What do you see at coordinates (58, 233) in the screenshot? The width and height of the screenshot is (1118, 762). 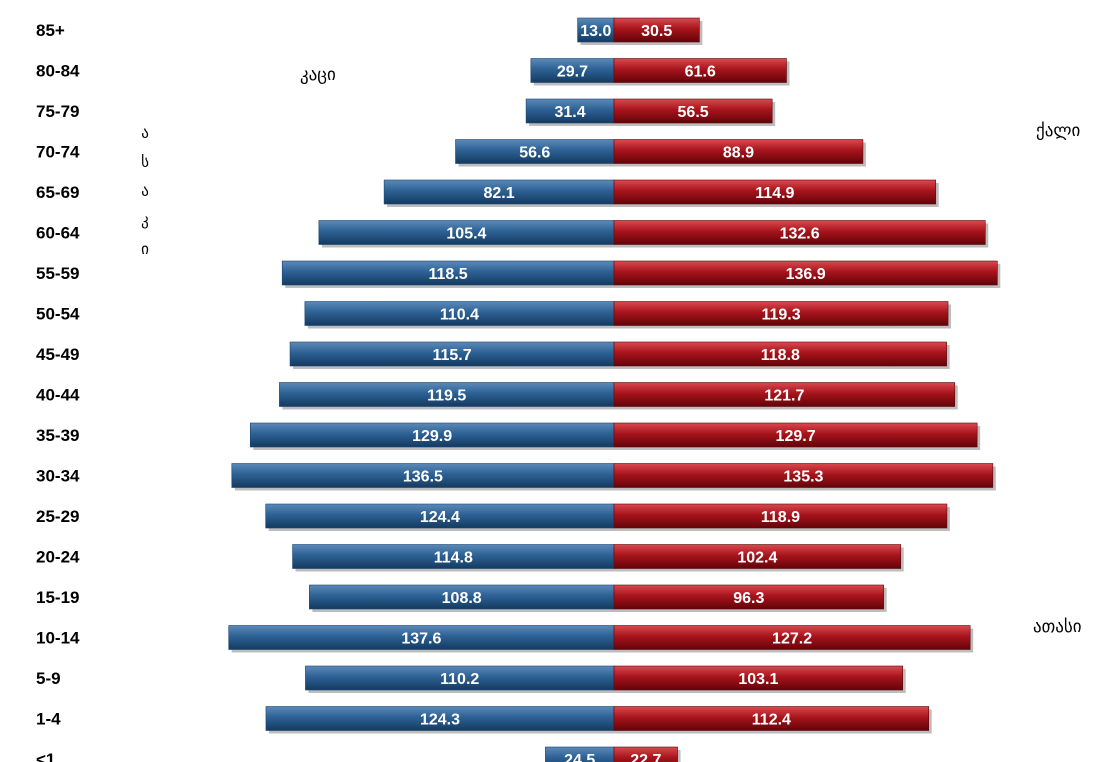 I see `age-group-label: 60-64` at bounding box center [58, 233].